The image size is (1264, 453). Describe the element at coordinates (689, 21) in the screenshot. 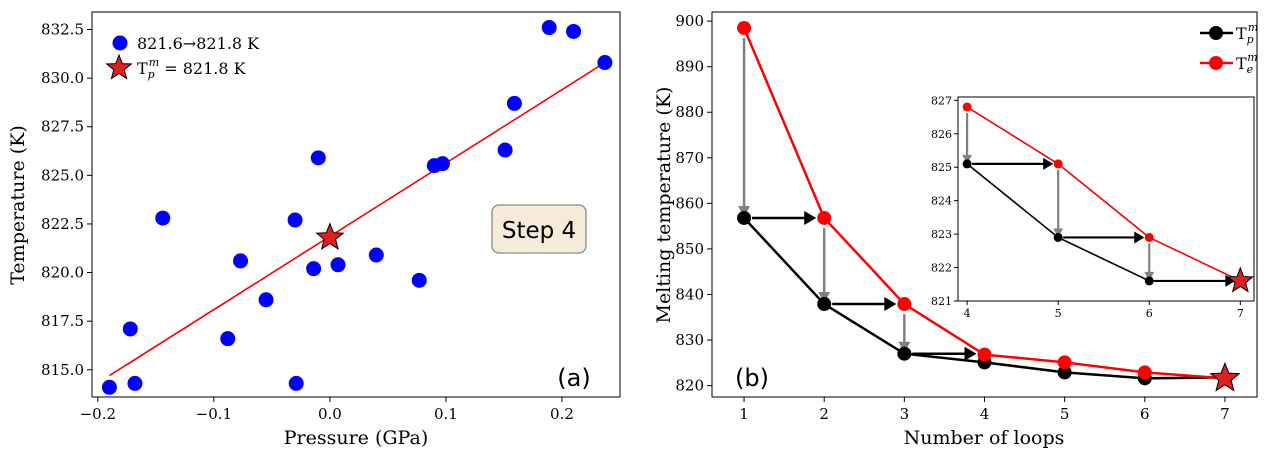

I see `y-tick-label: 900` at that location.